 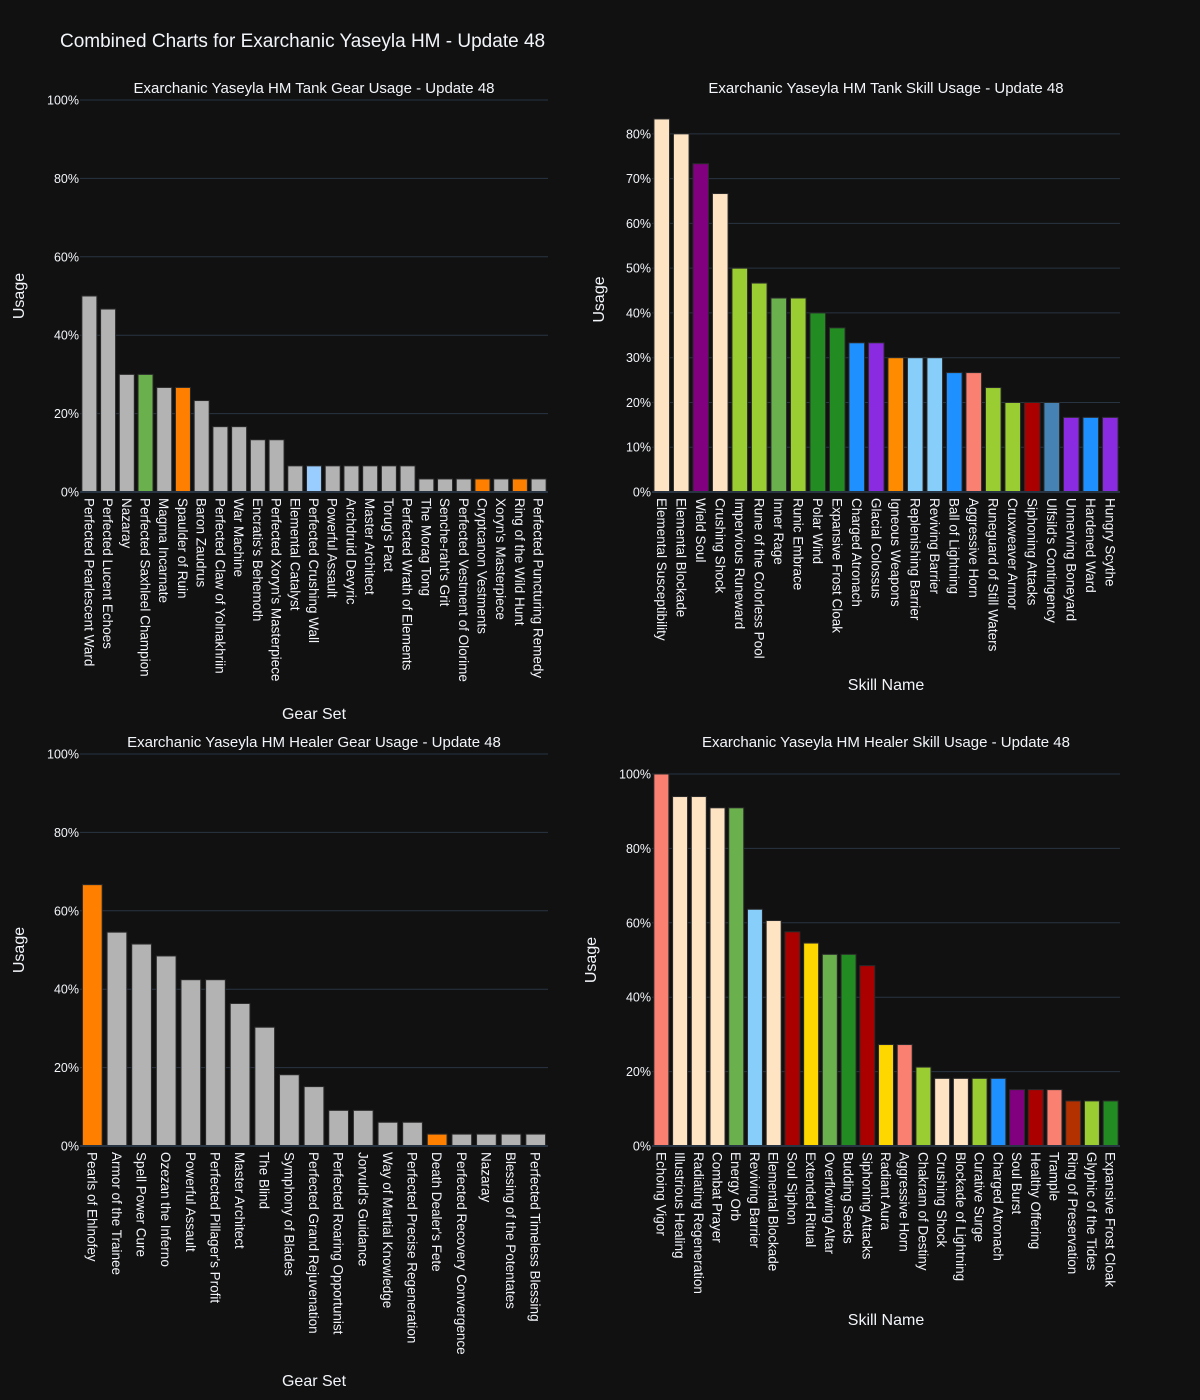 What do you see at coordinates (698, 1223) in the screenshot?
I see `x-tick-label: Radiating Regeneration` at bounding box center [698, 1223].